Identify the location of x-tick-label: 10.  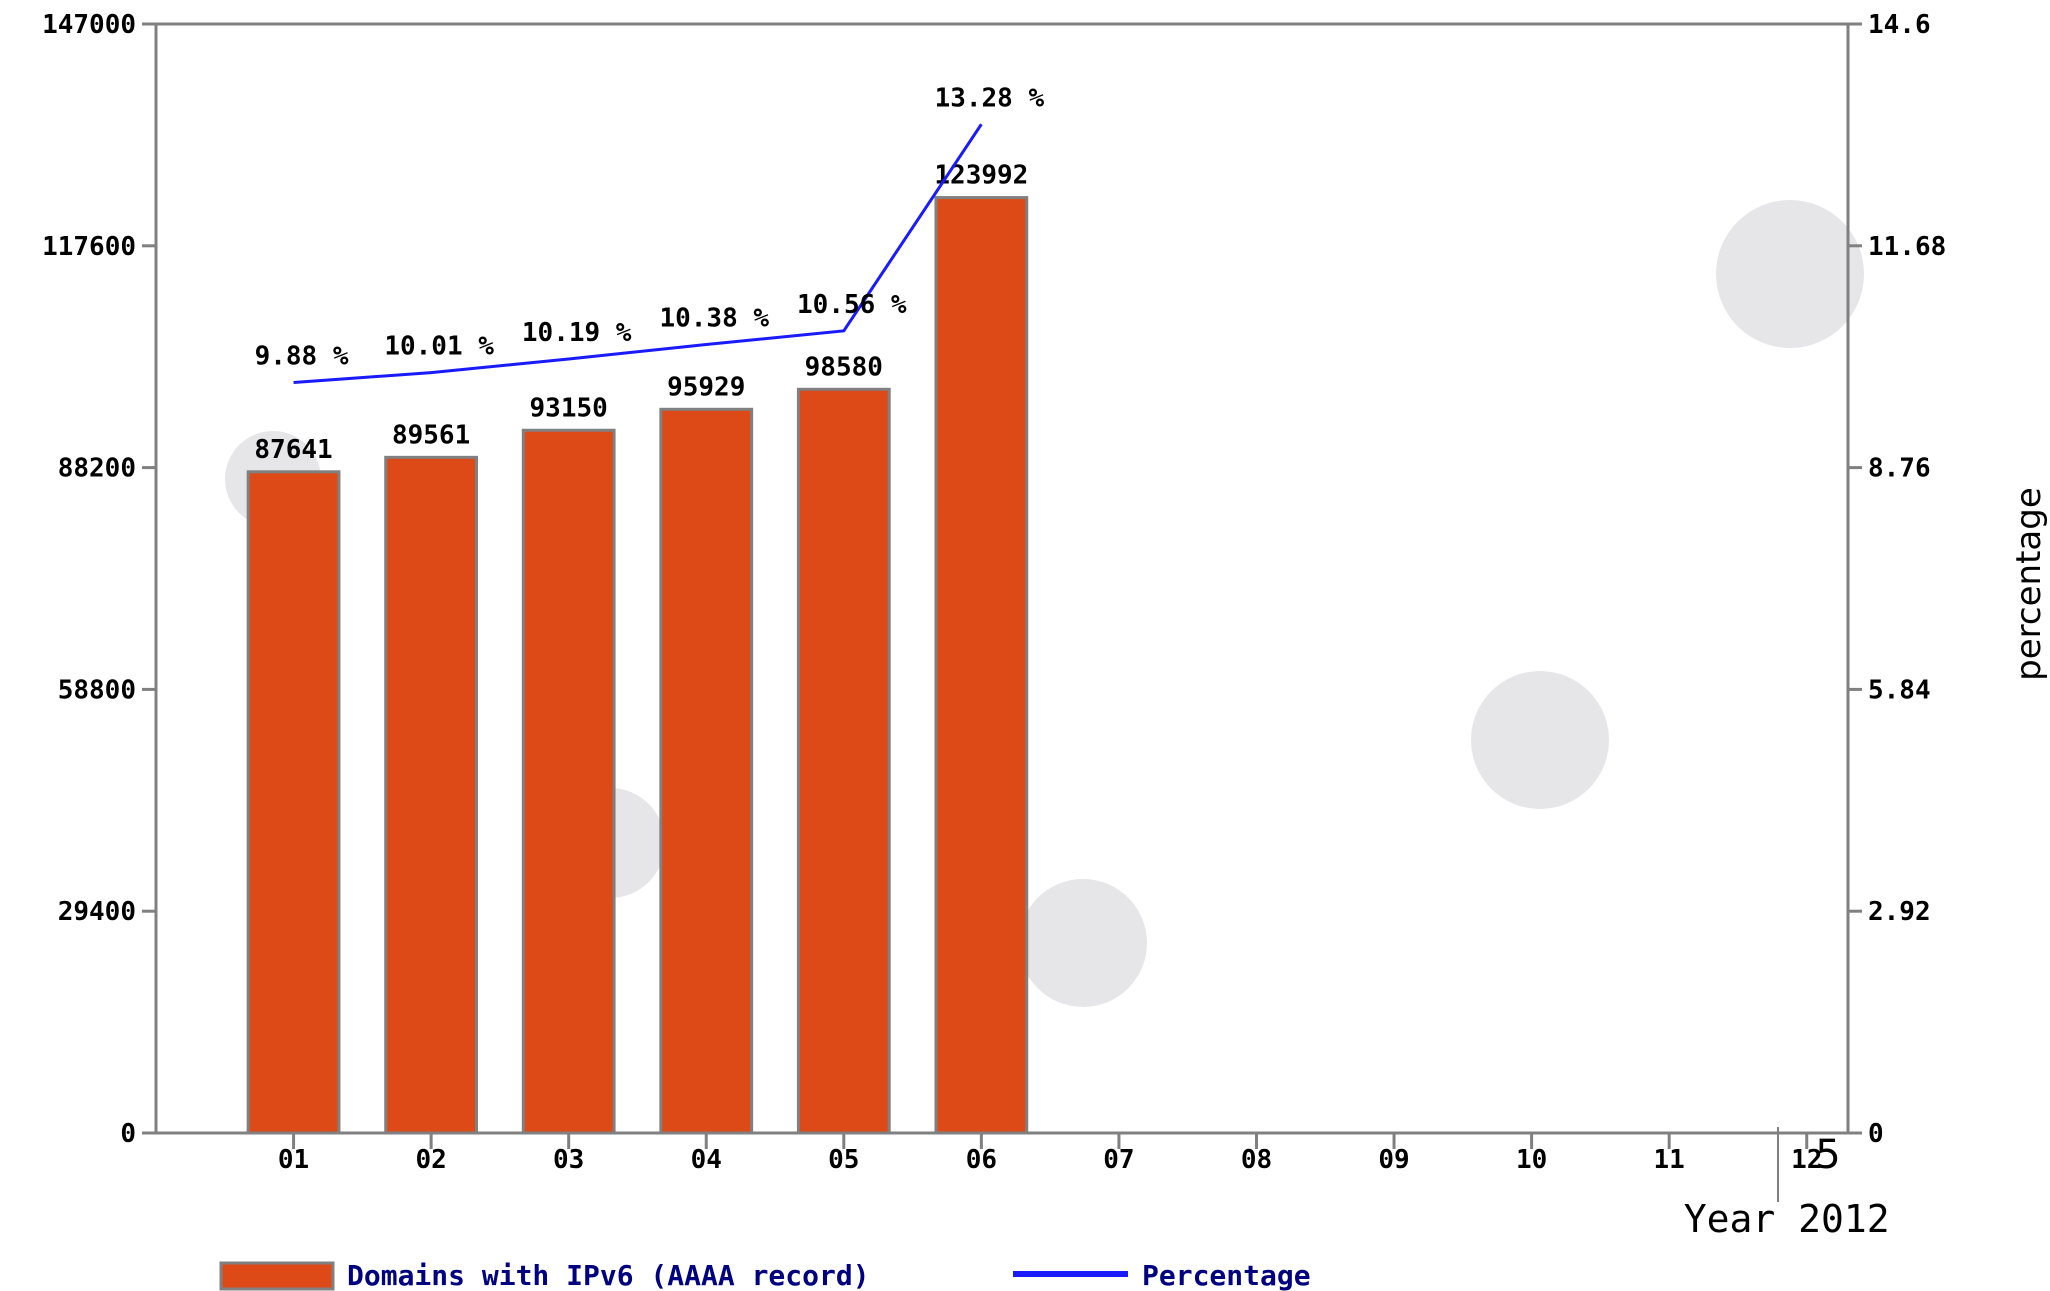
(1531, 1160).